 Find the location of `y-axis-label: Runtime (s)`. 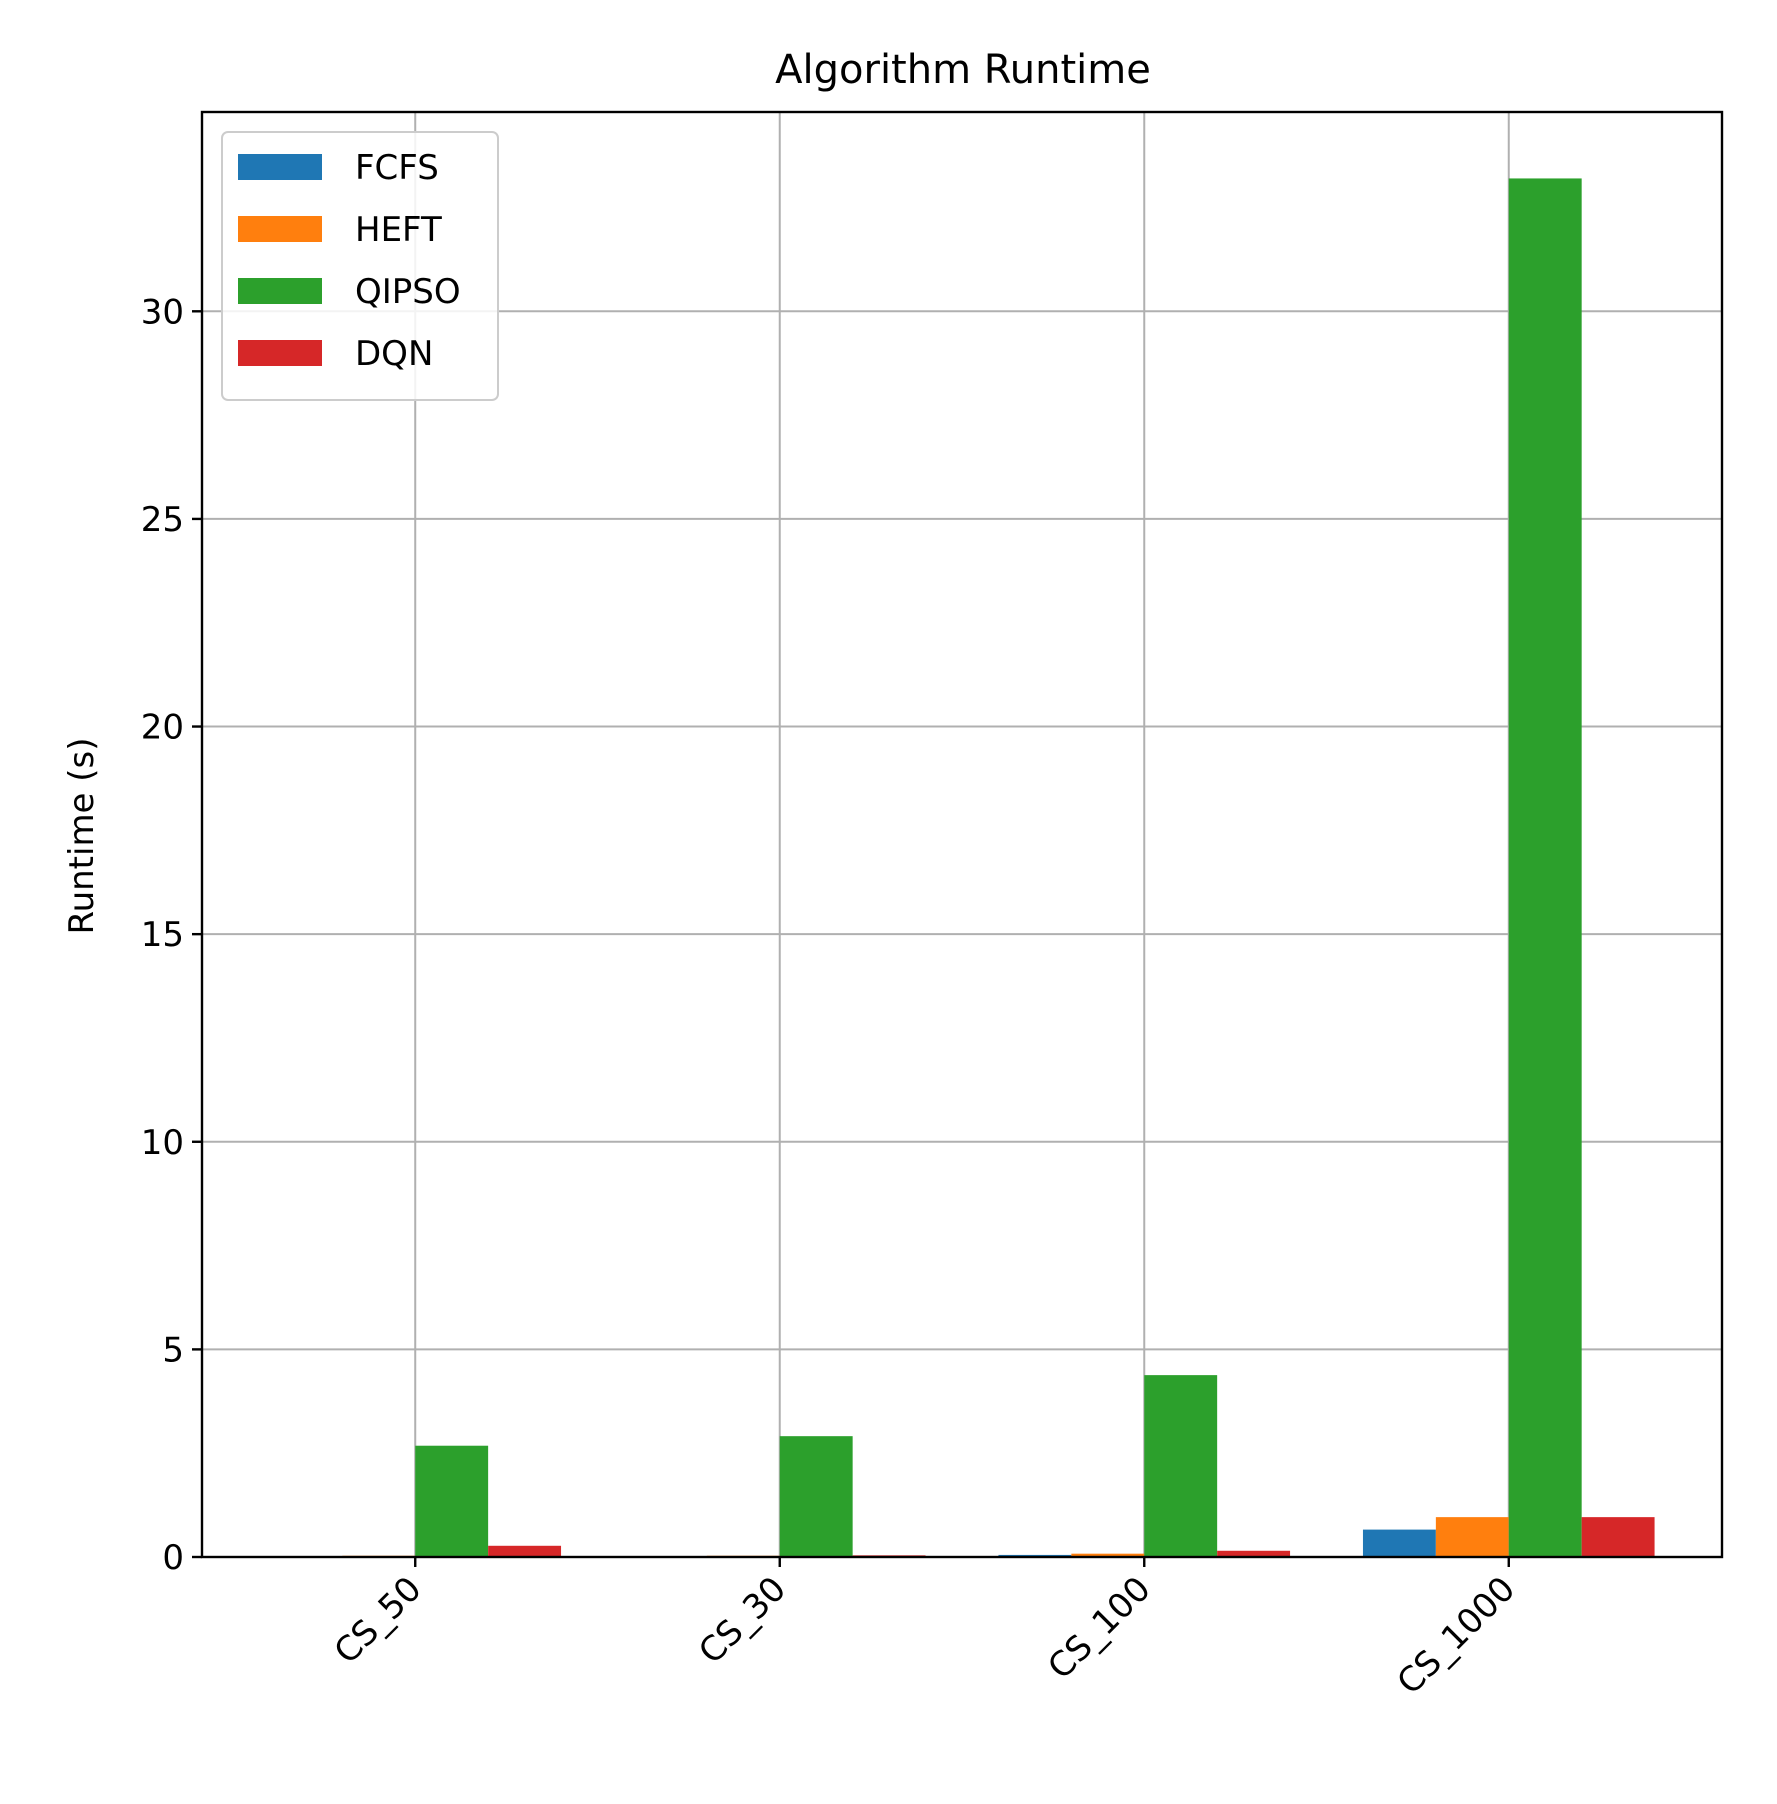

y-axis-label: Runtime (s) is located at coordinates (82, 835).